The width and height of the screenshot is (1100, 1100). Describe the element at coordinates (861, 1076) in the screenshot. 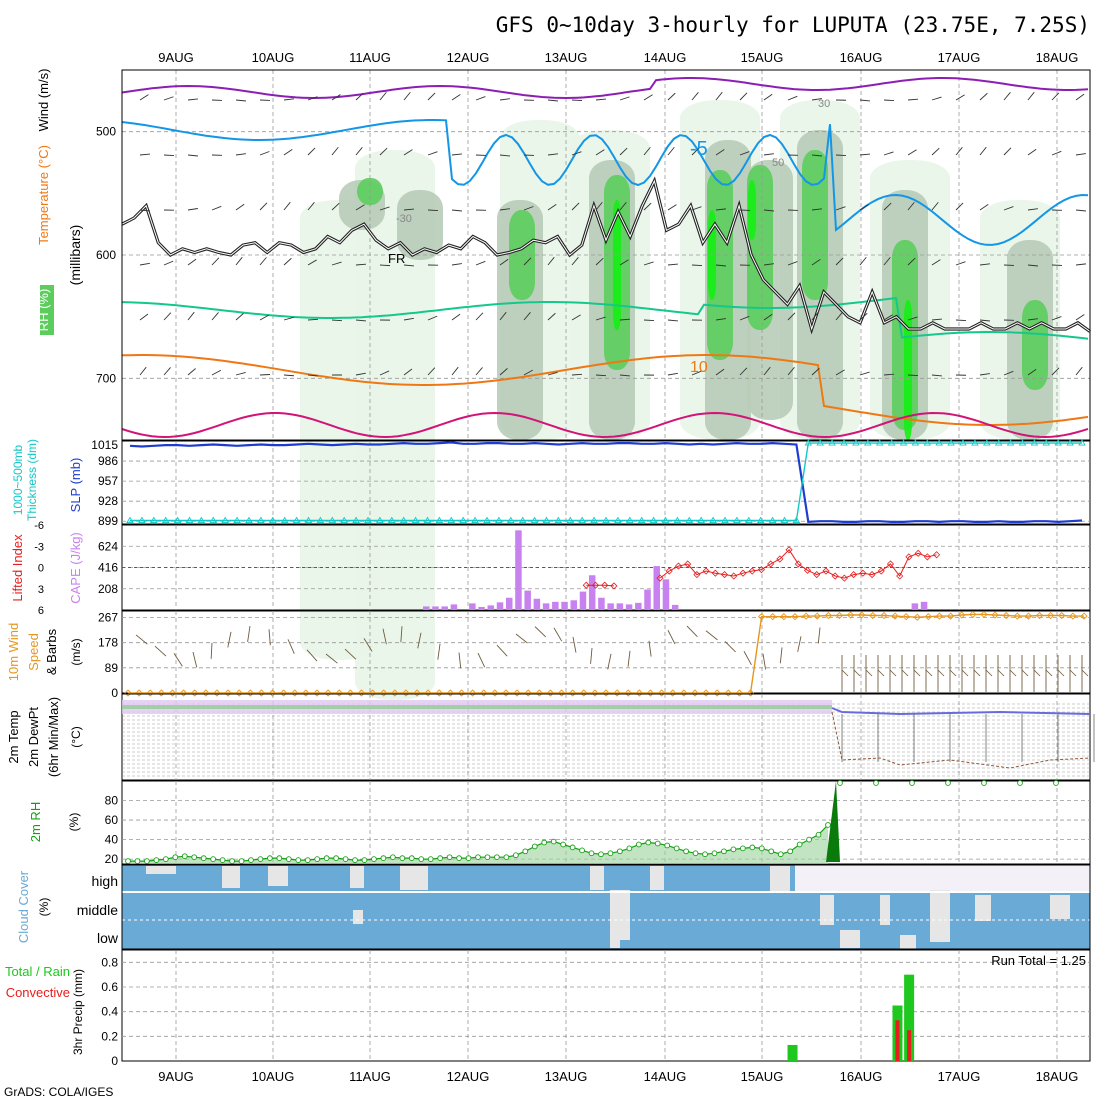

I see `day-label-bottom: 16AUG` at that location.